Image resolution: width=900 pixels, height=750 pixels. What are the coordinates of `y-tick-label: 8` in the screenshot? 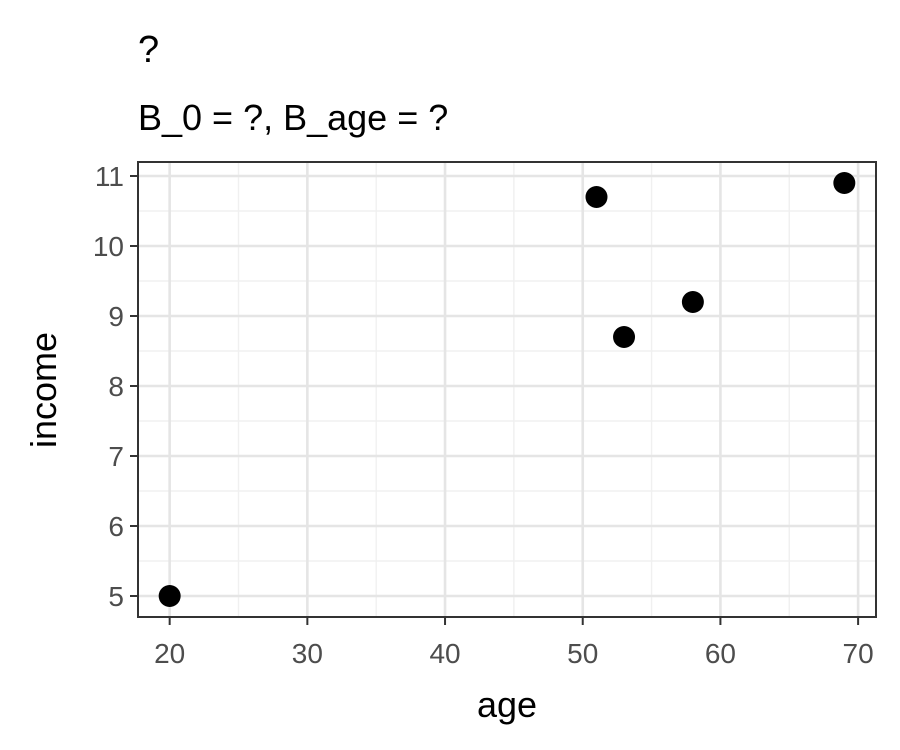 It's located at (116, 386).